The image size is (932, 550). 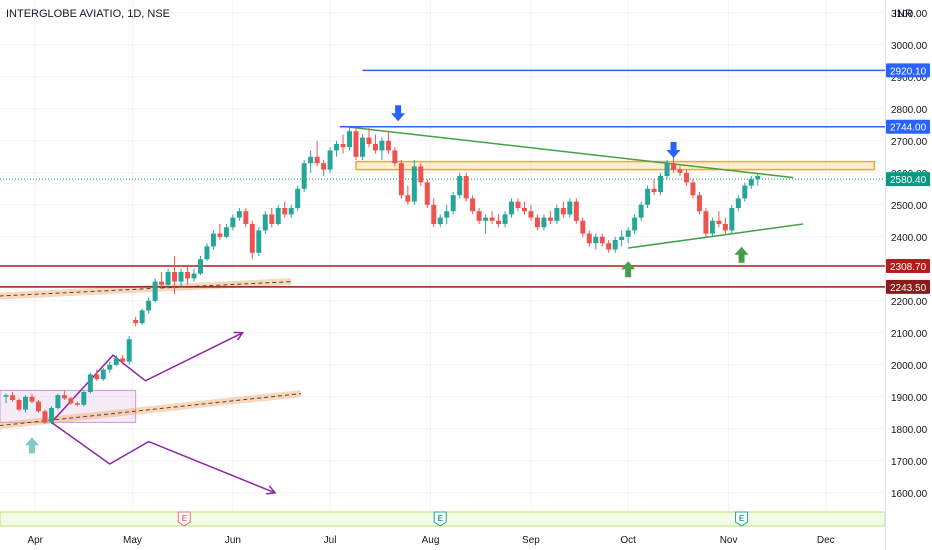 I want to click on y-tick-label: 2400.00, so click(x=909, y=238).